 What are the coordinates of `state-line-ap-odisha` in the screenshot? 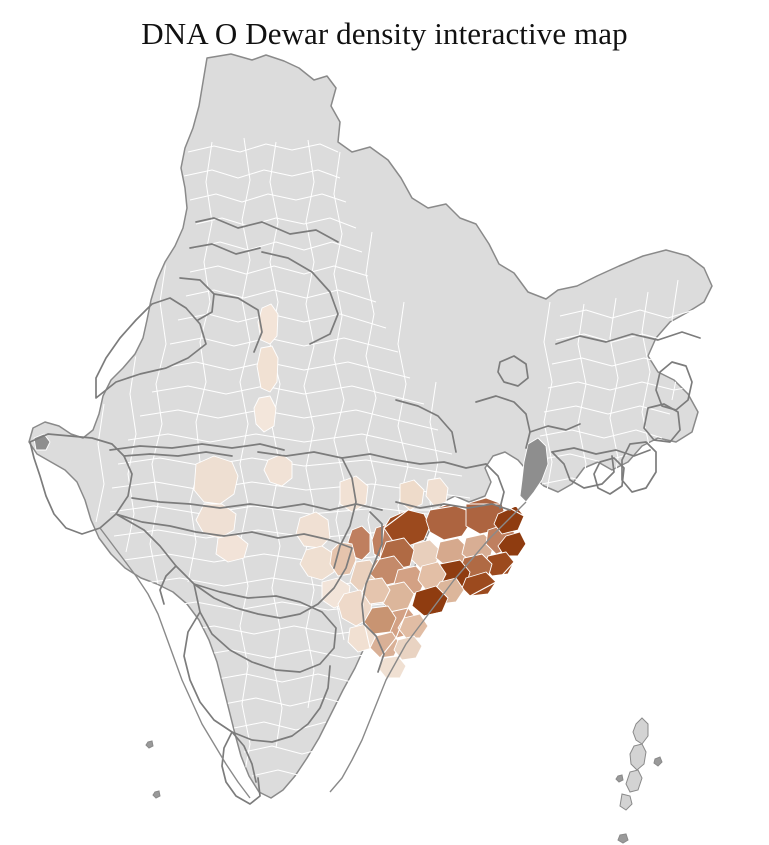 It's located at (374, 648).